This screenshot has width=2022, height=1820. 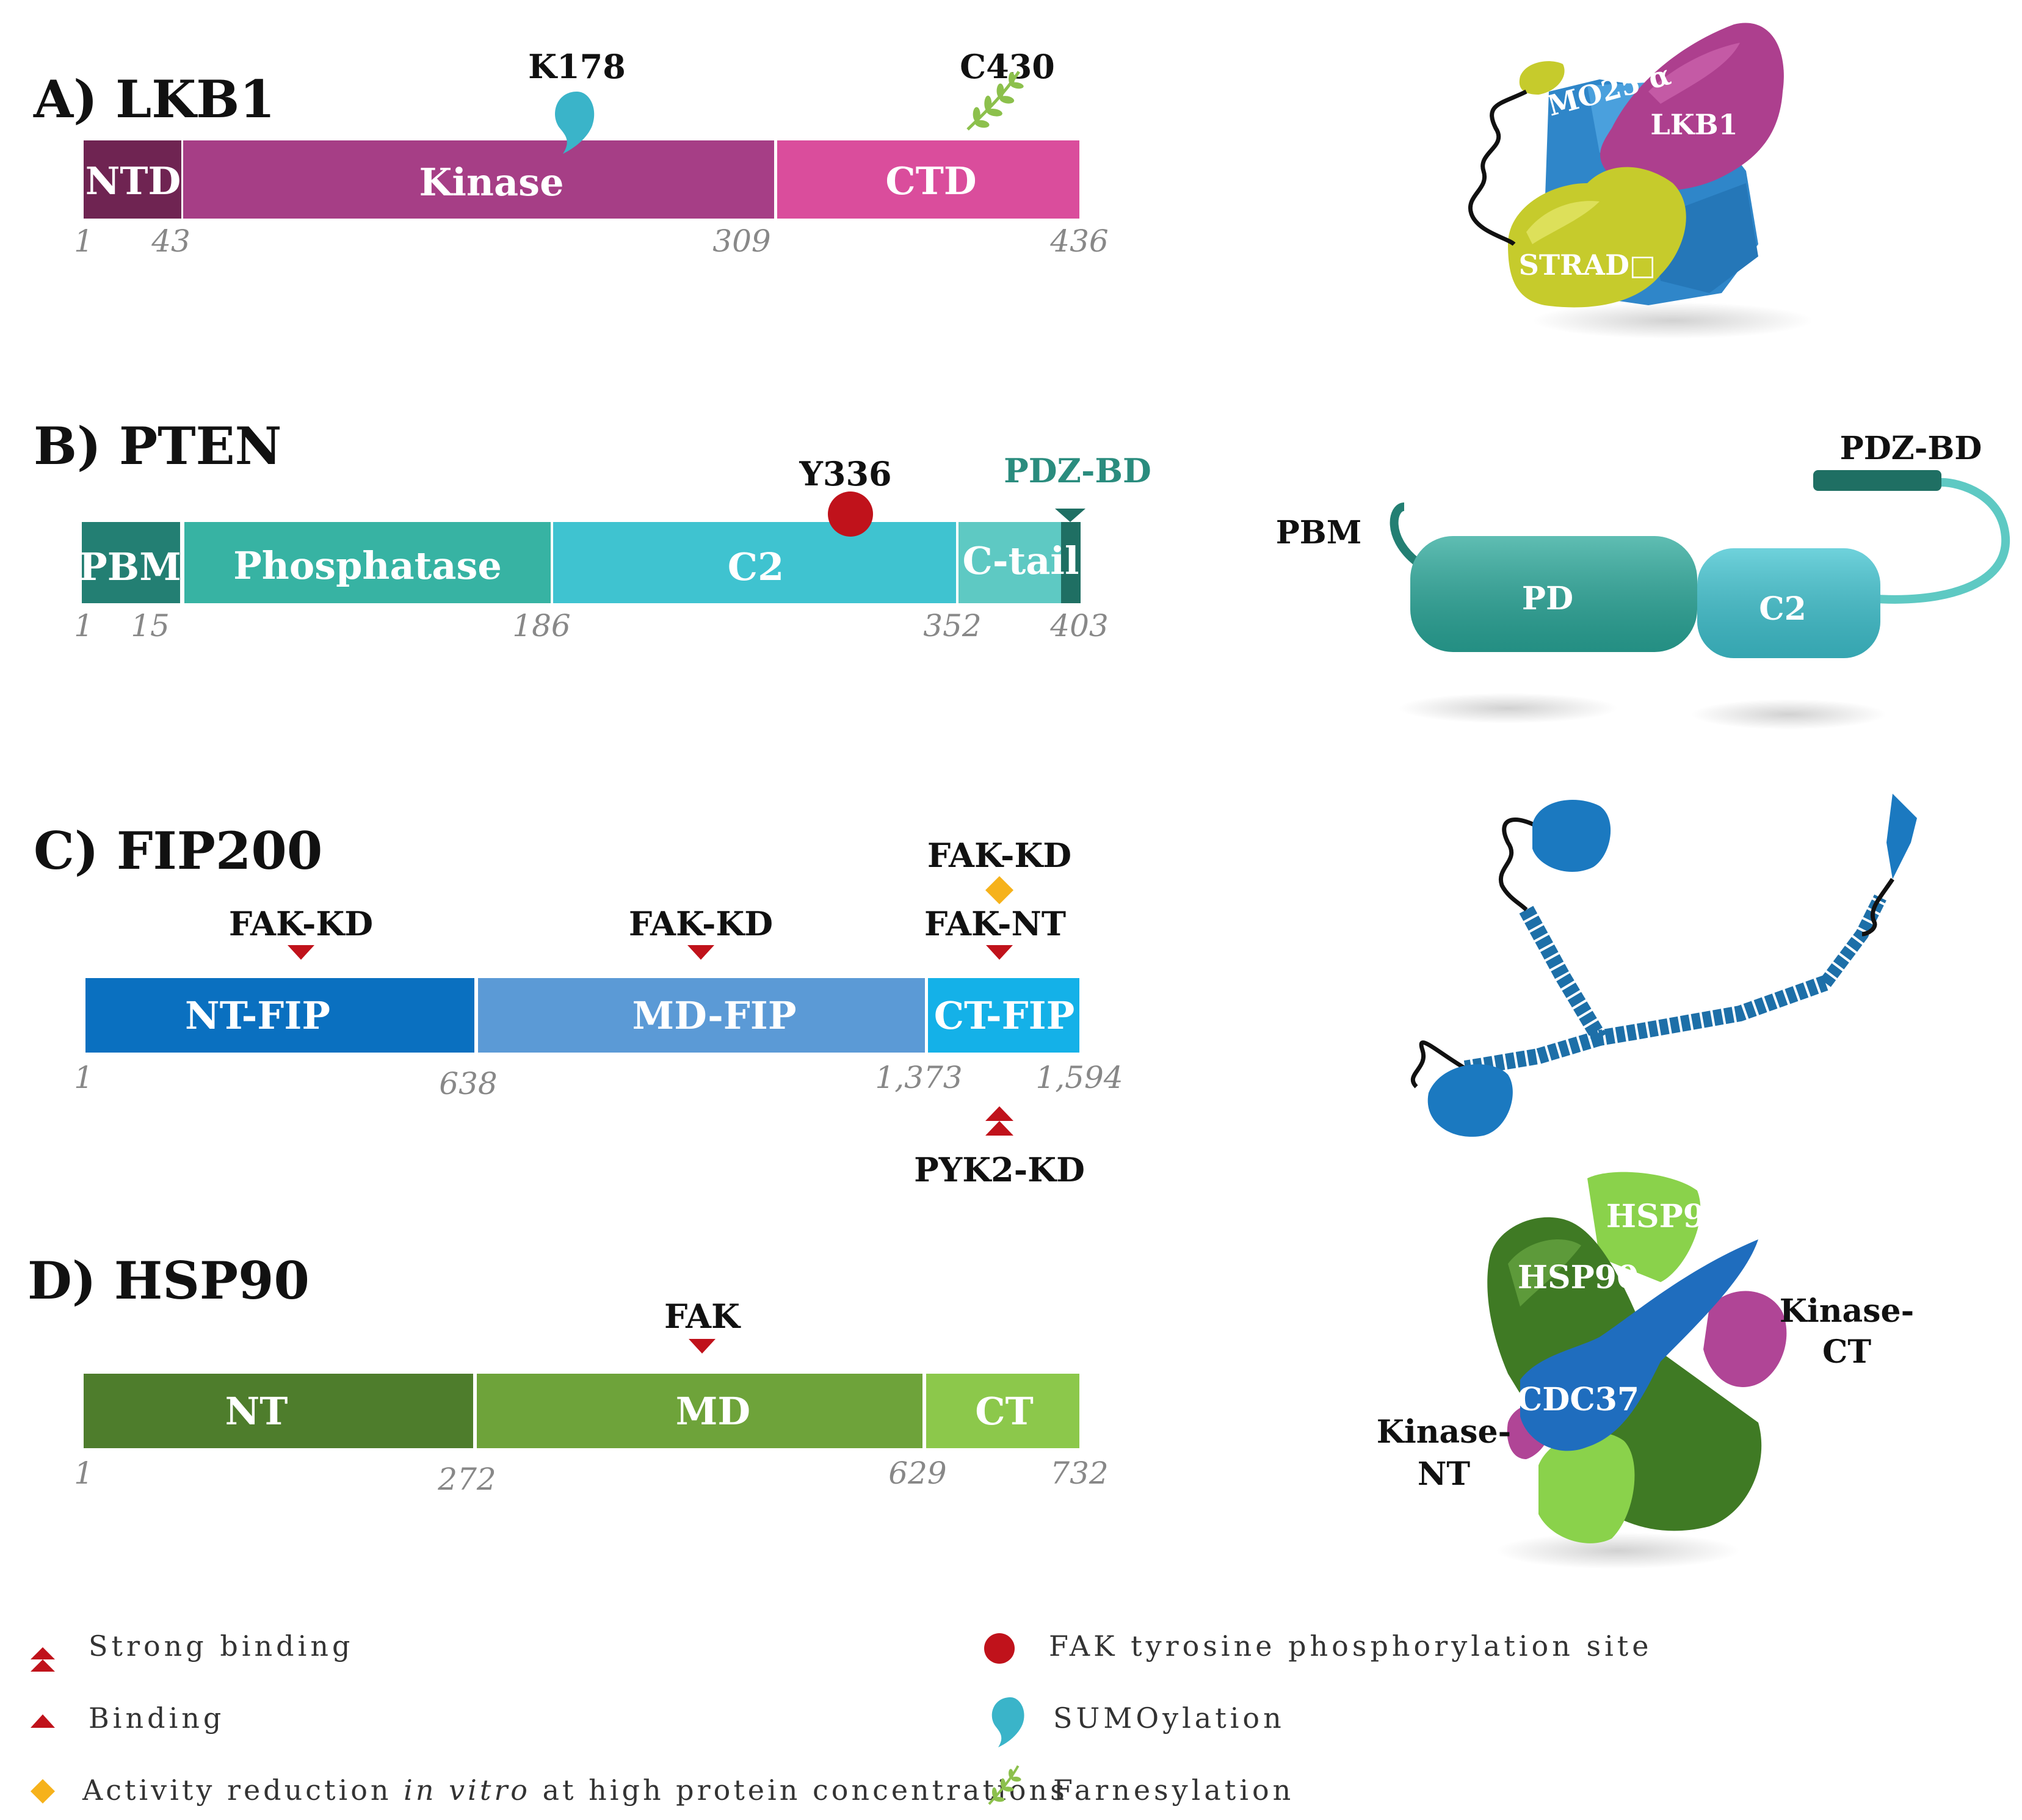 What do you see at coordinates (221, 1646) in the screenshot?
I see `legend-strong-binding-label: Strong binding` at bounding box center [221, 1646].